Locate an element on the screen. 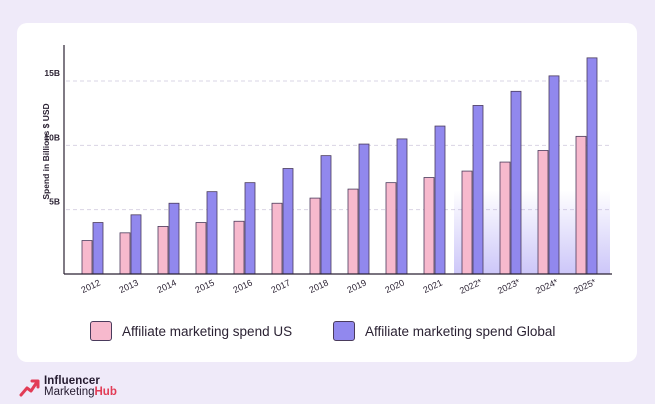  x-tick-label: 2013 is located at coordinates (129, 287).